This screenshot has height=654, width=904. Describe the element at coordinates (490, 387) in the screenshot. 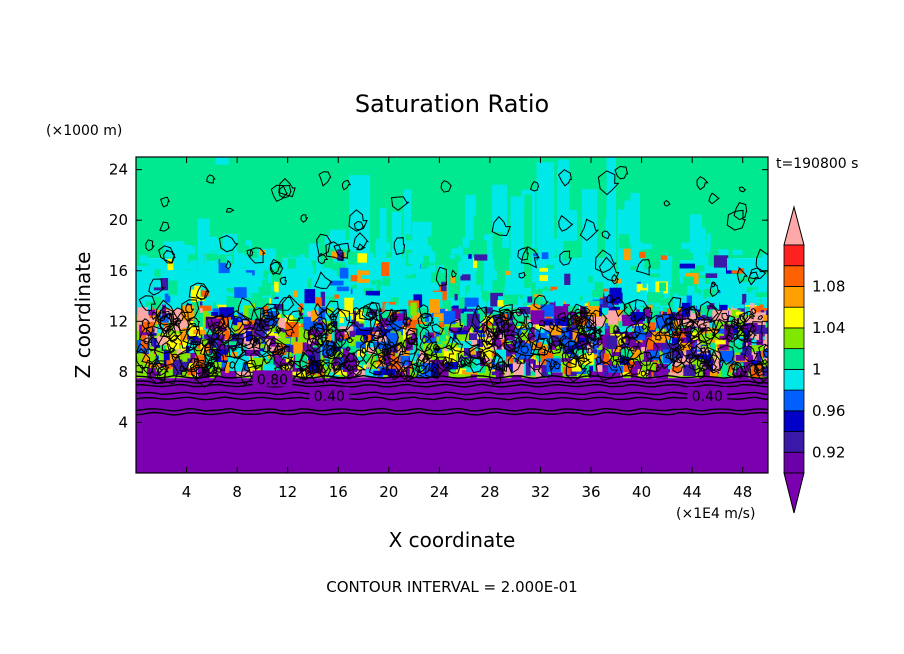

I see `contour-labels: 0.80 0.40 0.40` at that location.